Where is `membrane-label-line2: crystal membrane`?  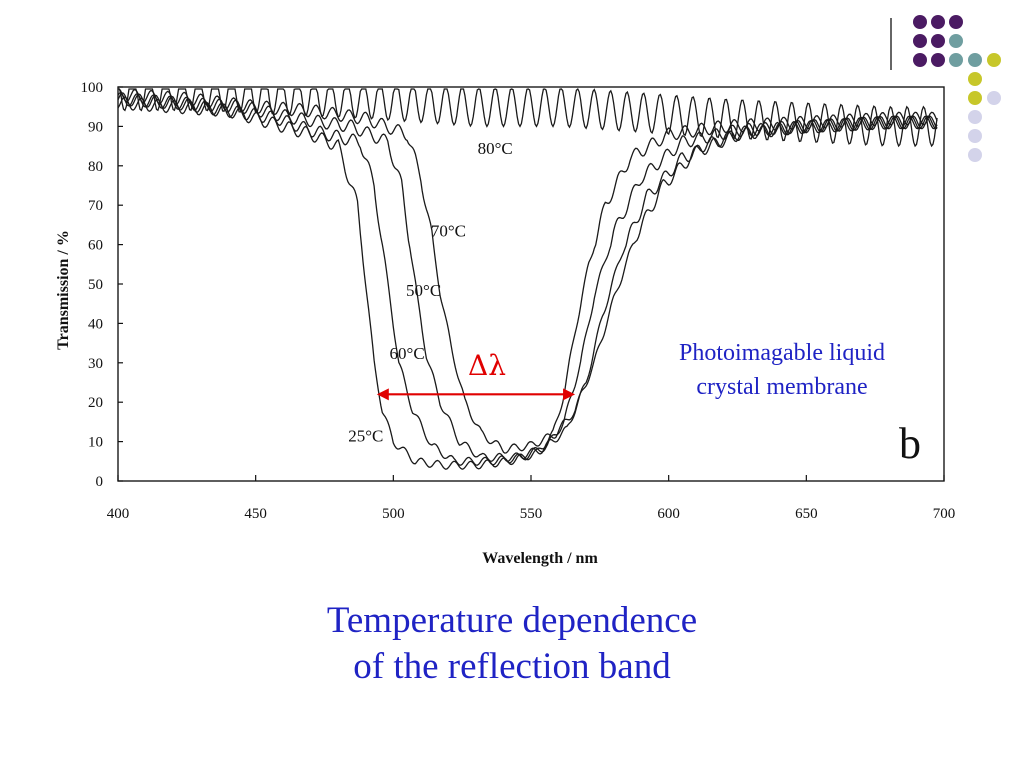
membrane-label-line2: crystal membrane is located at coordinates (781, 387).